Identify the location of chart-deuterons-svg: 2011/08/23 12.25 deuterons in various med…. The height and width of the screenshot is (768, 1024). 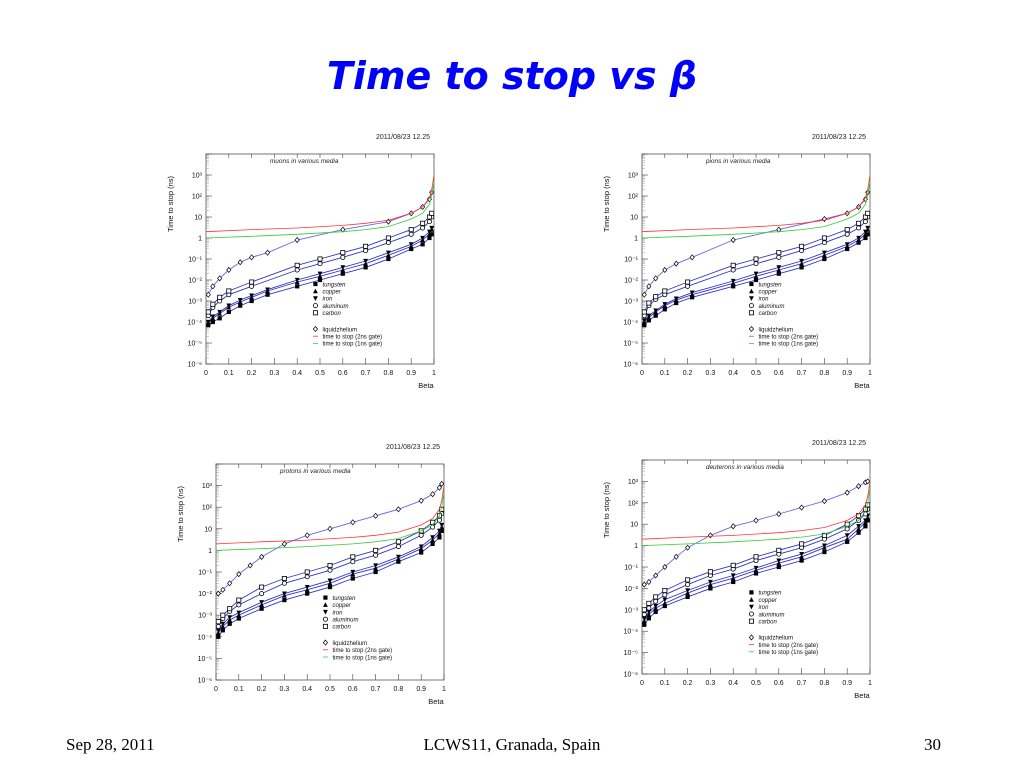
(737, 570).